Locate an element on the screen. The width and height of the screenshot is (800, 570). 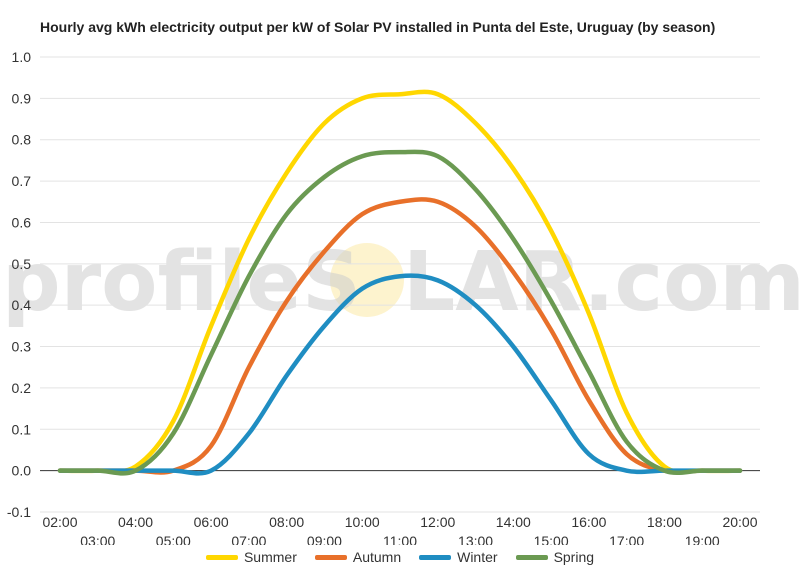
x-tick-label: 02:00 is located at coordinates (59, 522).